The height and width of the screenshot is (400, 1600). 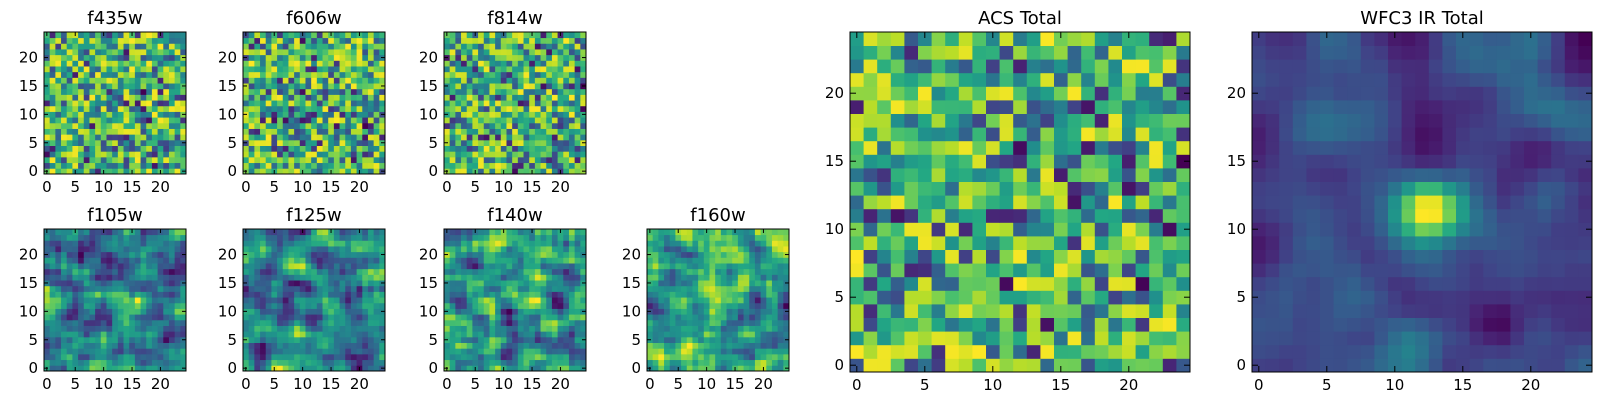 What do you see at coordinates (232, 171) in the screenshot?
I see `y-tick-label: 0` at bounding box center [232, 171].